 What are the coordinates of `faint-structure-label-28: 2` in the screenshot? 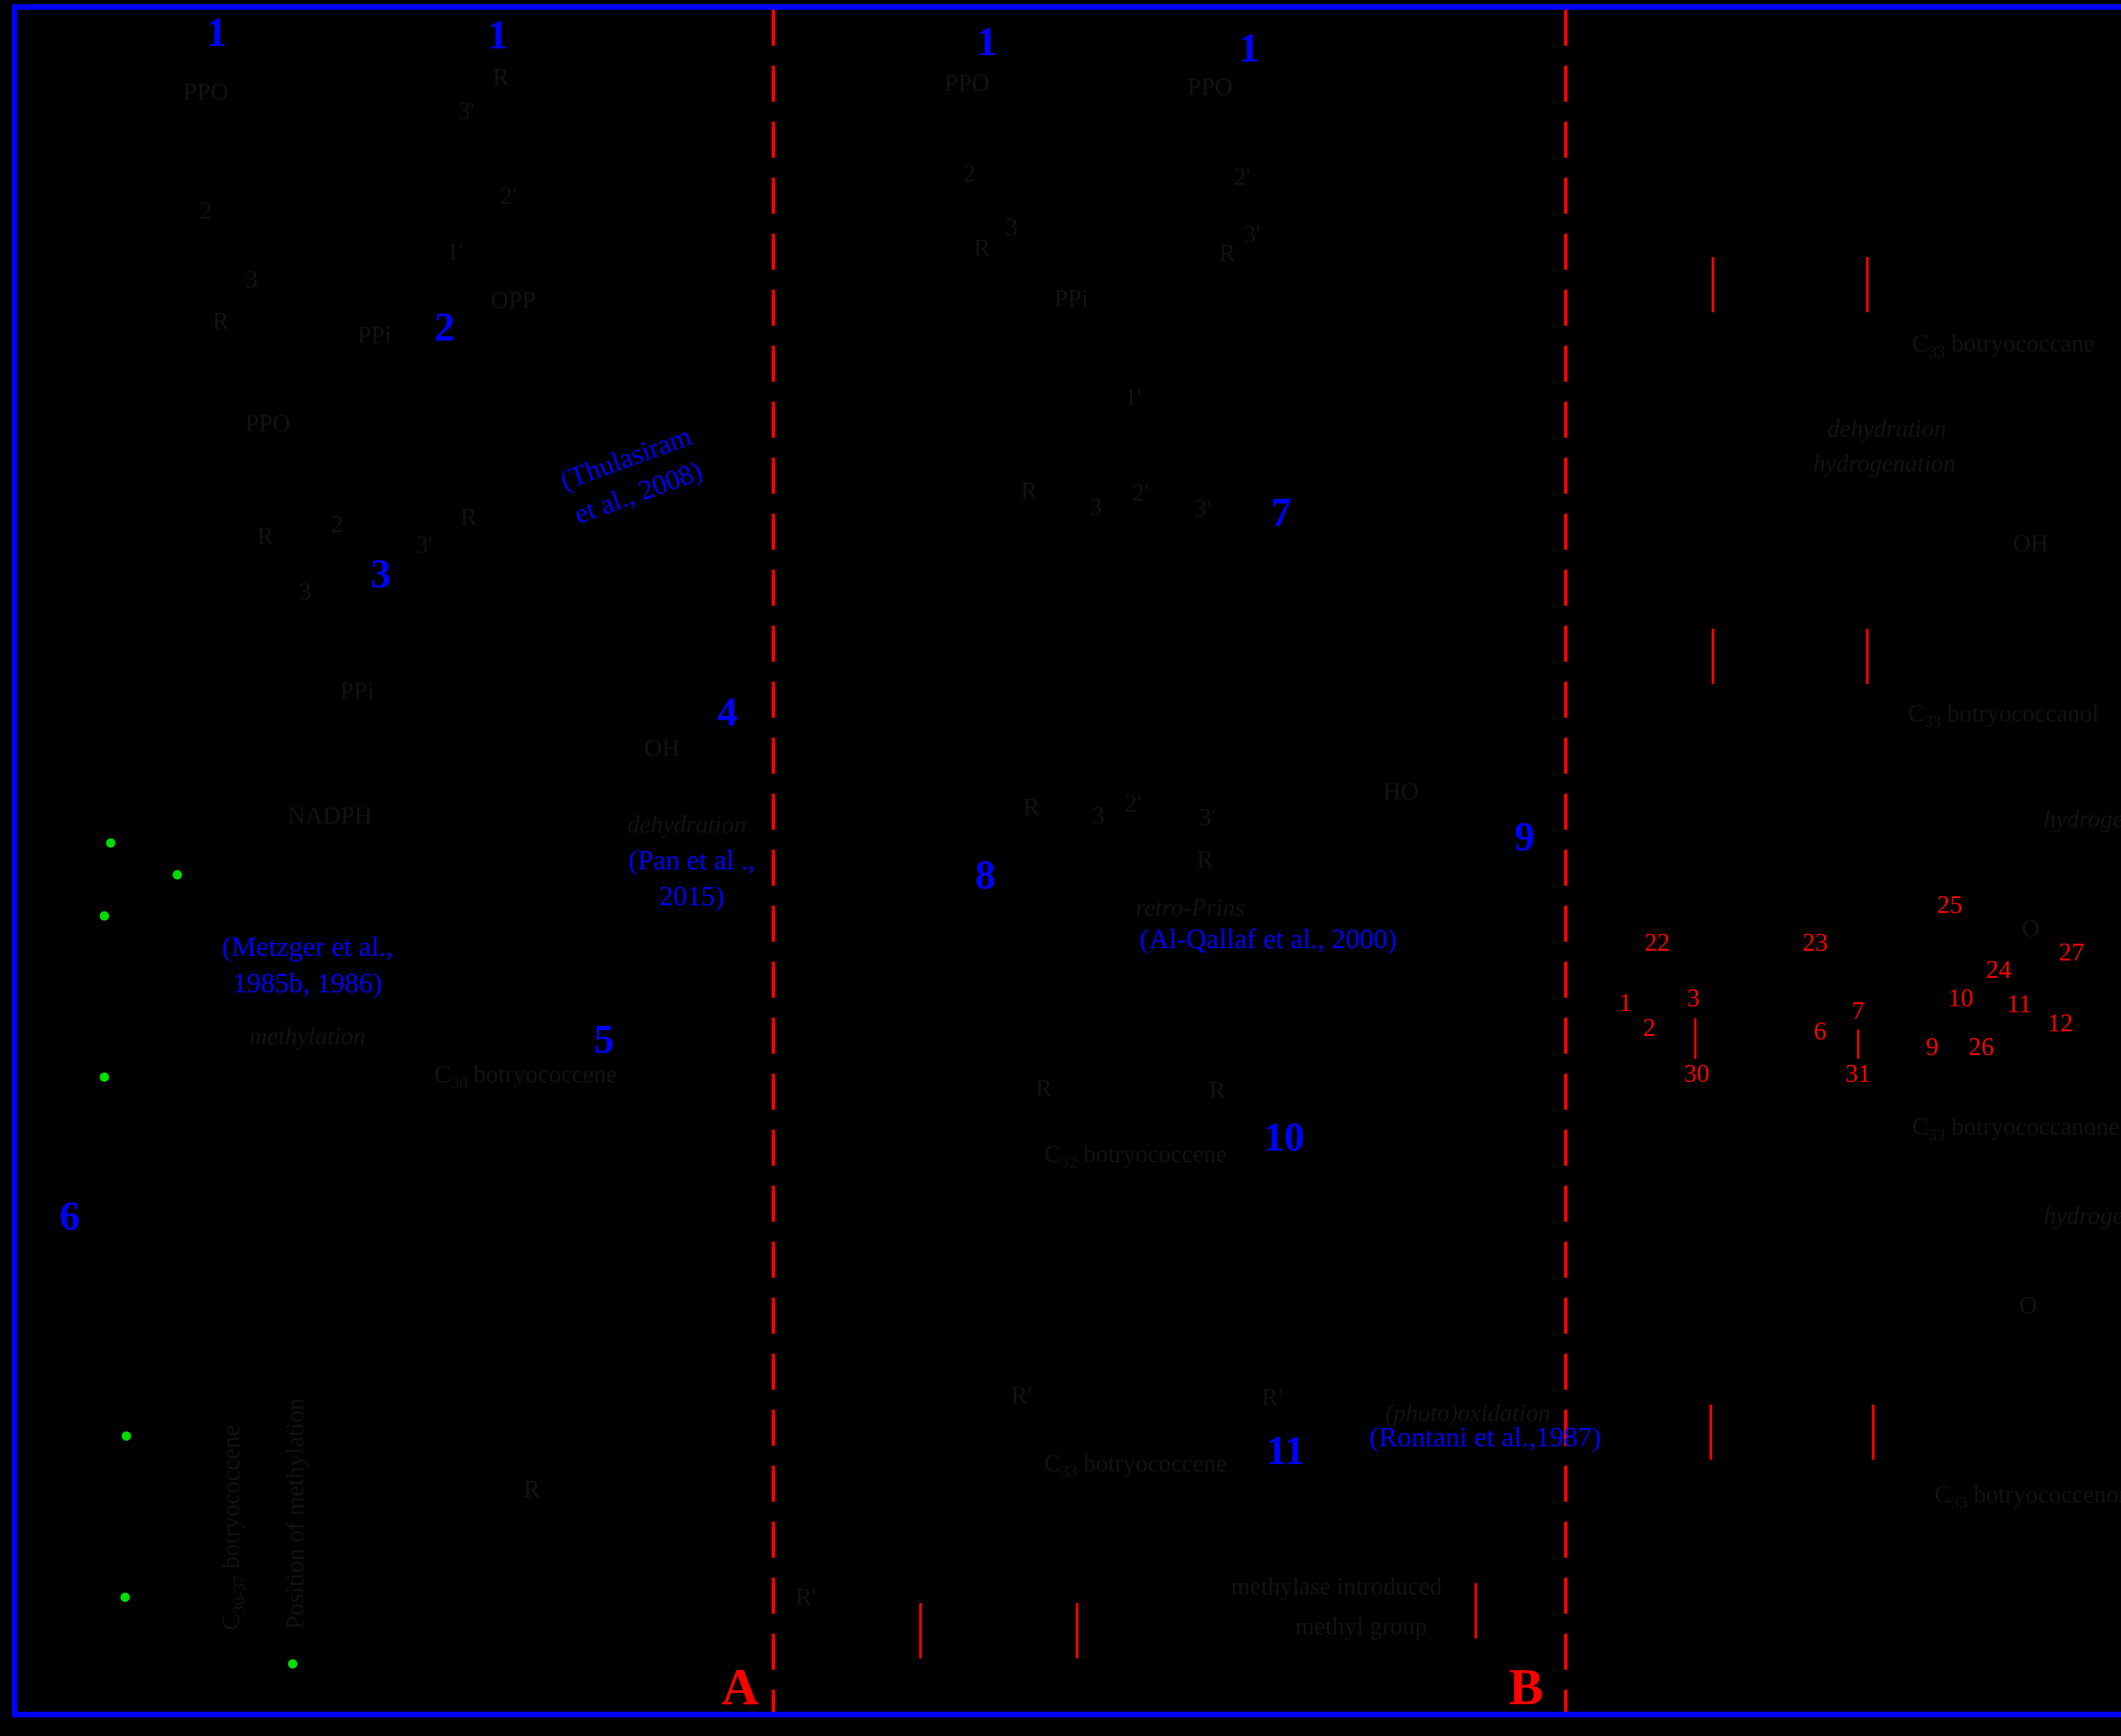 It's located at (970, 173).